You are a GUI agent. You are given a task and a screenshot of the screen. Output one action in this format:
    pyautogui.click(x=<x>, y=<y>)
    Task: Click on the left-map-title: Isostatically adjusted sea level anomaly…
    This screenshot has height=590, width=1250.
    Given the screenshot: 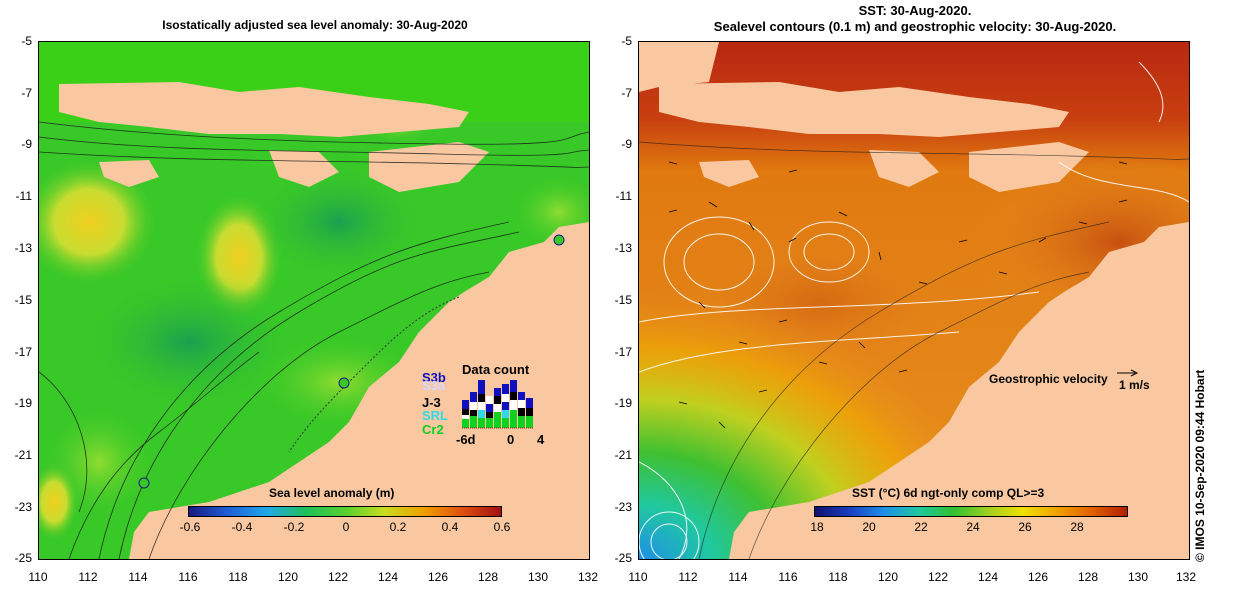 What is the action you would take?
    pyautogui.click(x=315, y=25)
    